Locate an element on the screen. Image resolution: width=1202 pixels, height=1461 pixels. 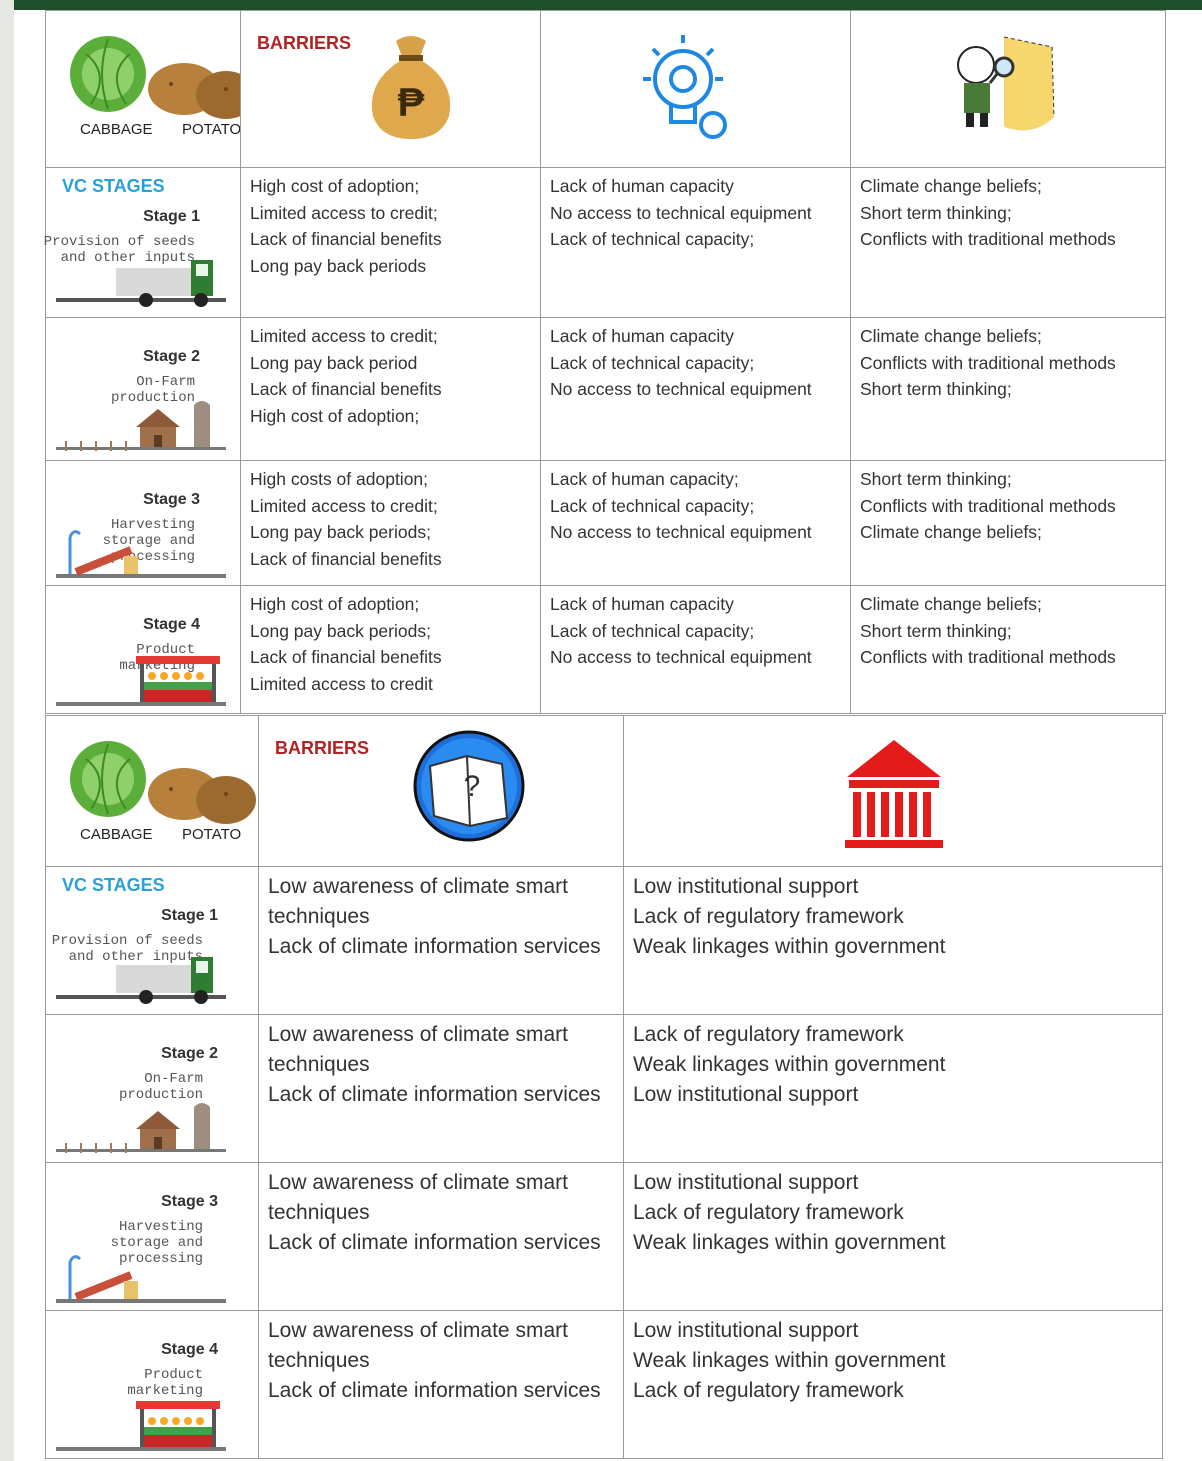
barrier-text: No access to technical equipment is located at coordinates (681, 532).